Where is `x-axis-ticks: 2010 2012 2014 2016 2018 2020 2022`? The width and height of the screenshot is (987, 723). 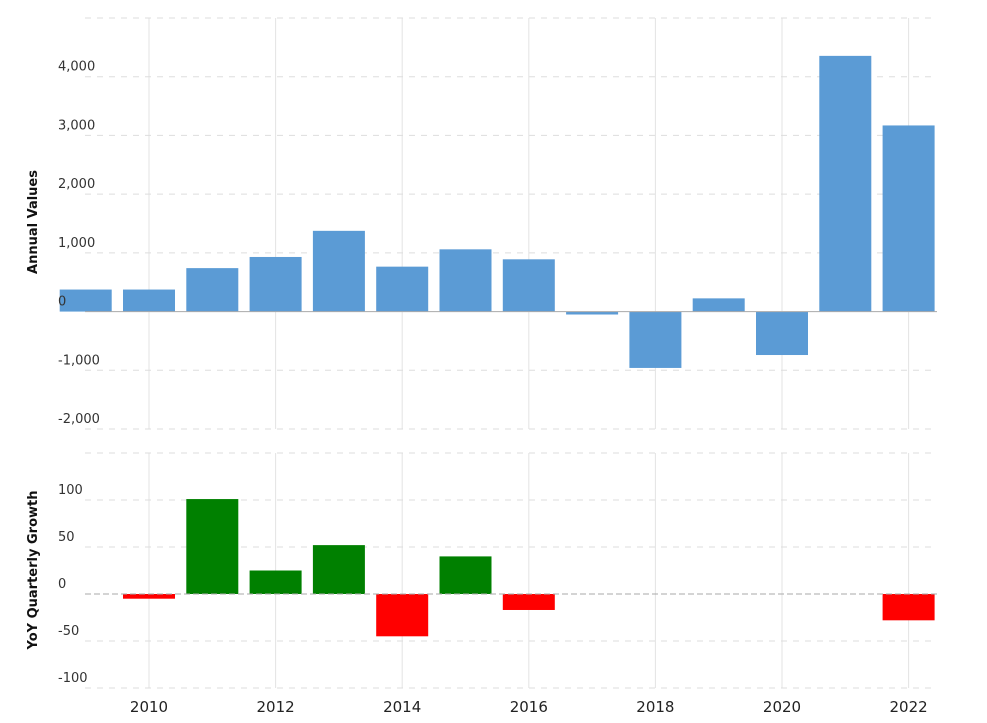
x-axis-ticks: 2010 2012 2014 2016 2018 2020 2022 is located at coordinates (529, 707).